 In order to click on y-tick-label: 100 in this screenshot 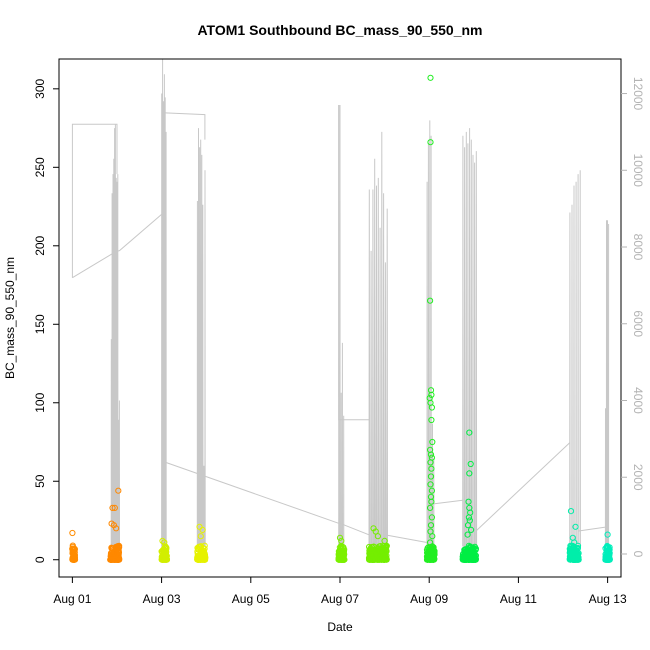, I will do `click(40, 402)`.